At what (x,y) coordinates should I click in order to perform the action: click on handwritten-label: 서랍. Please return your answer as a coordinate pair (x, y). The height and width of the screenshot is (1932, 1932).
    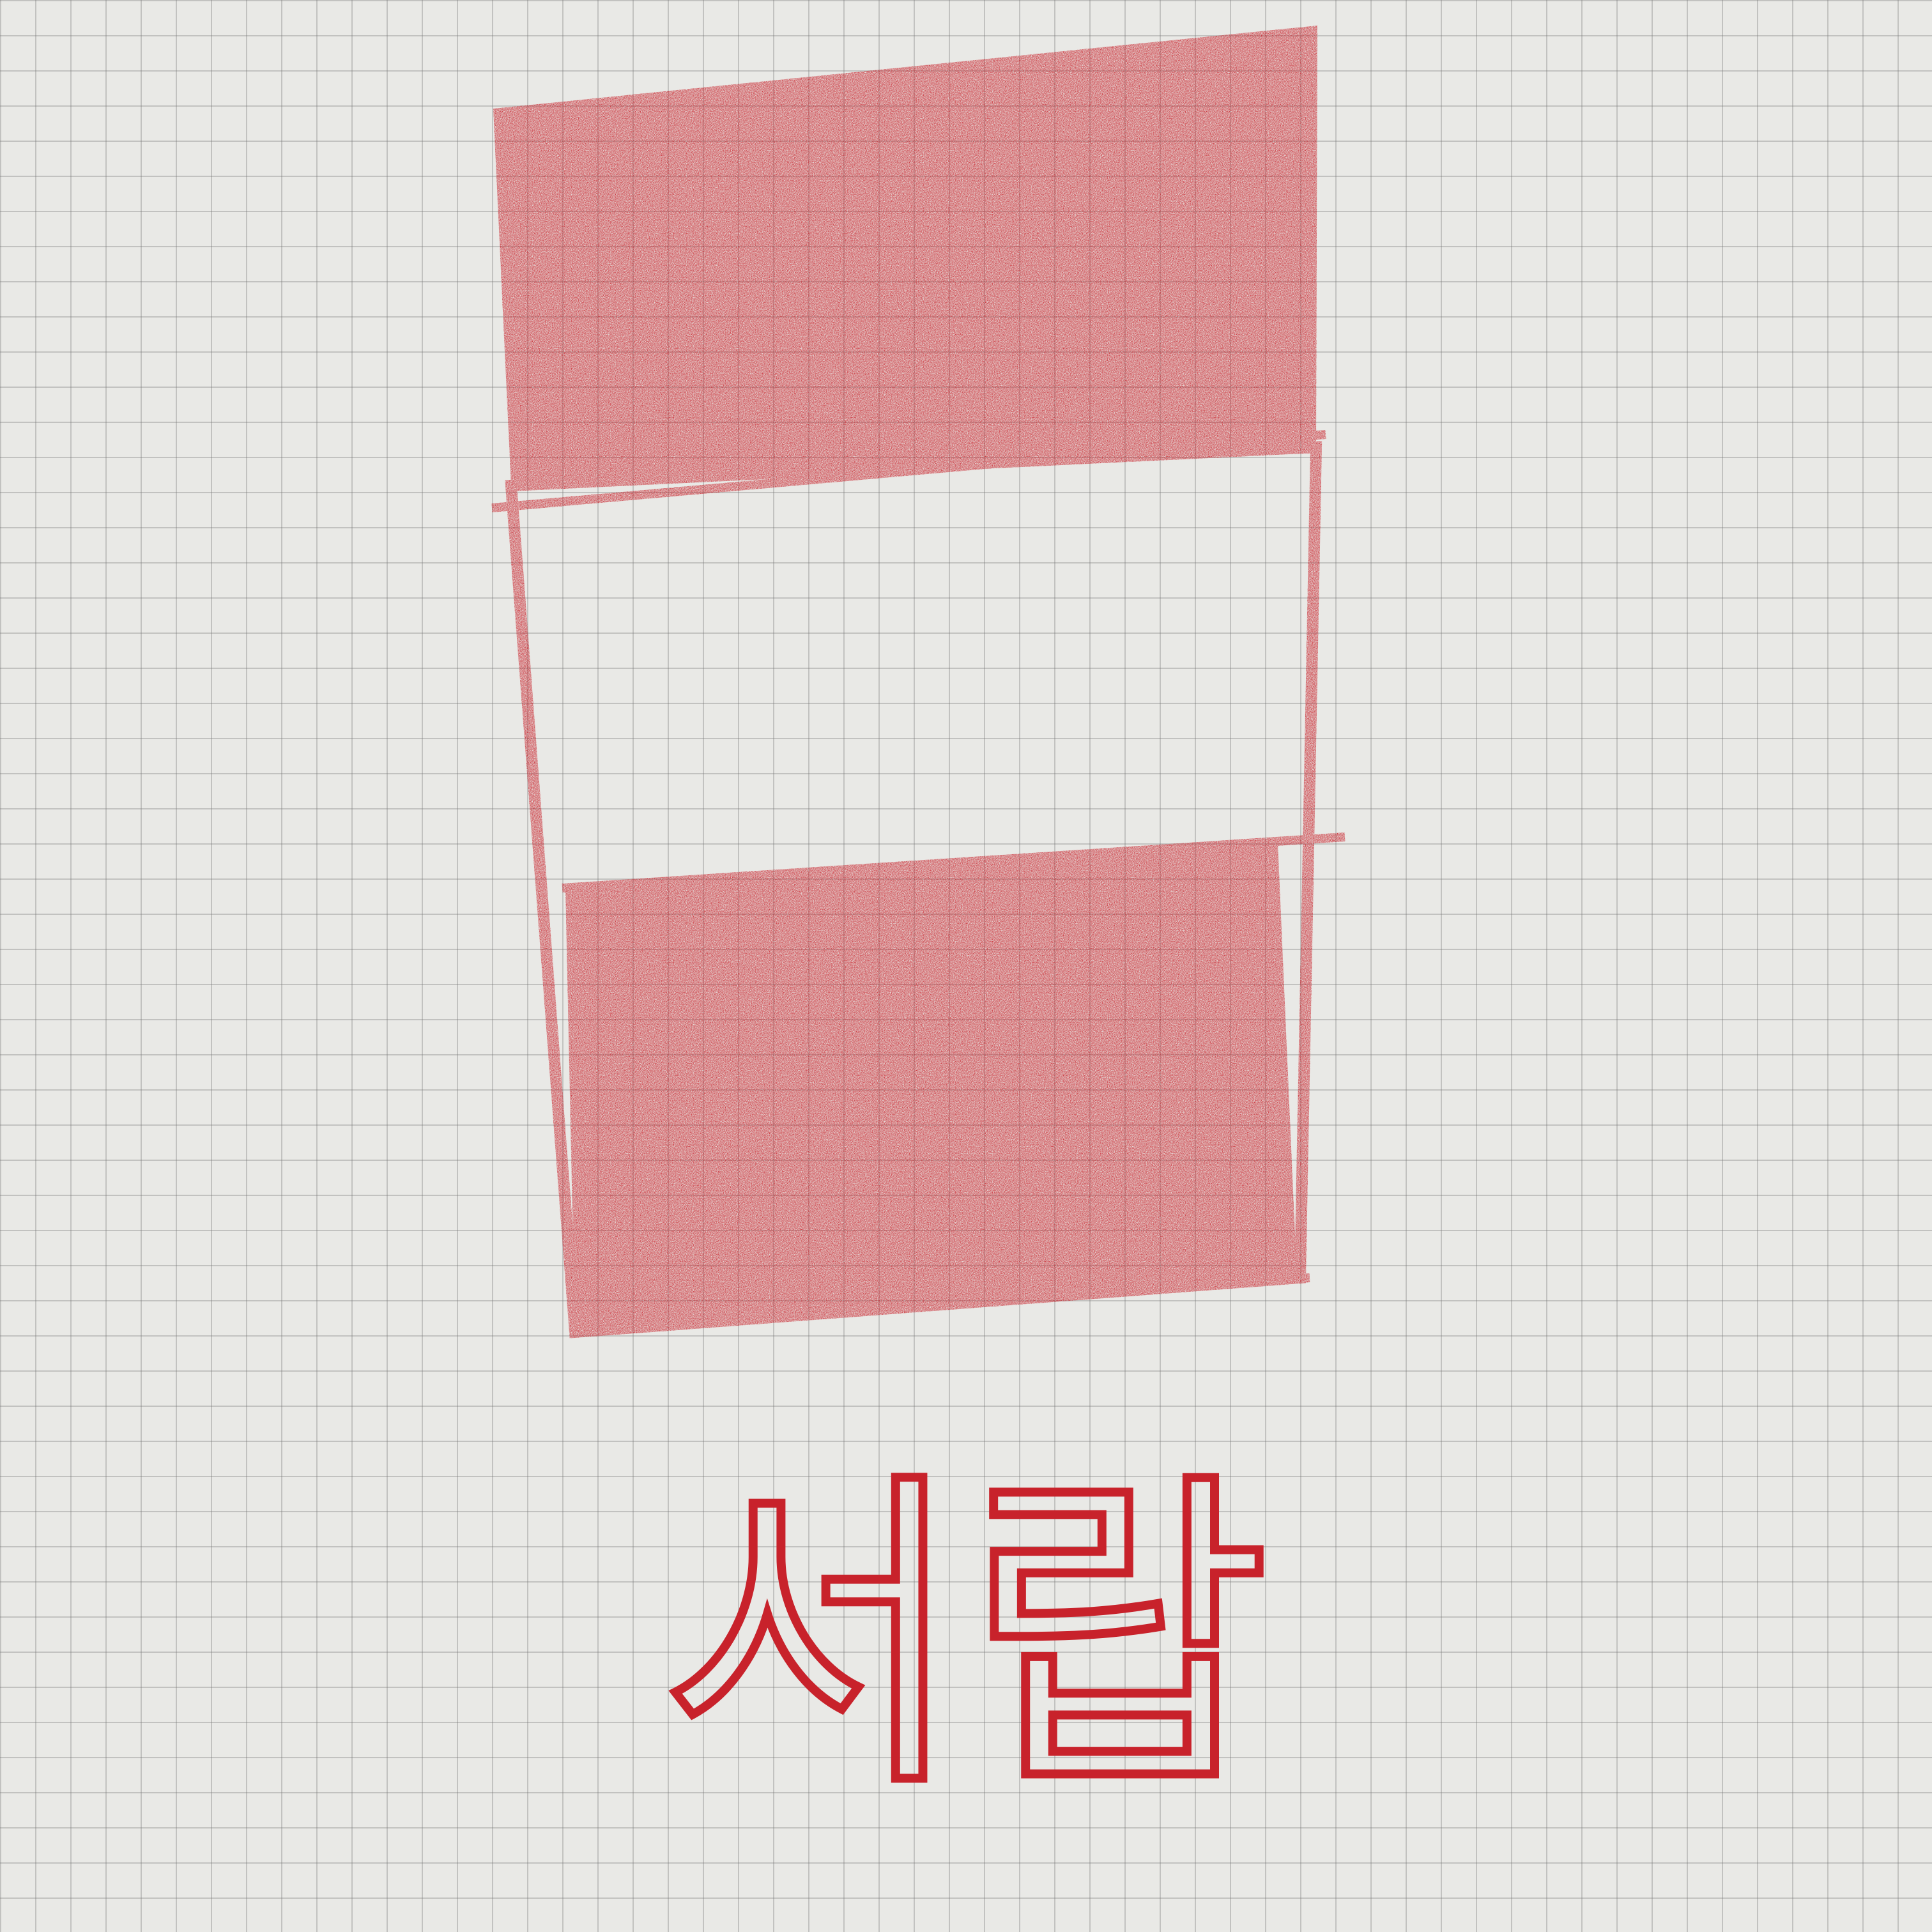
    Looking at the image, I should click on (965, 1636).